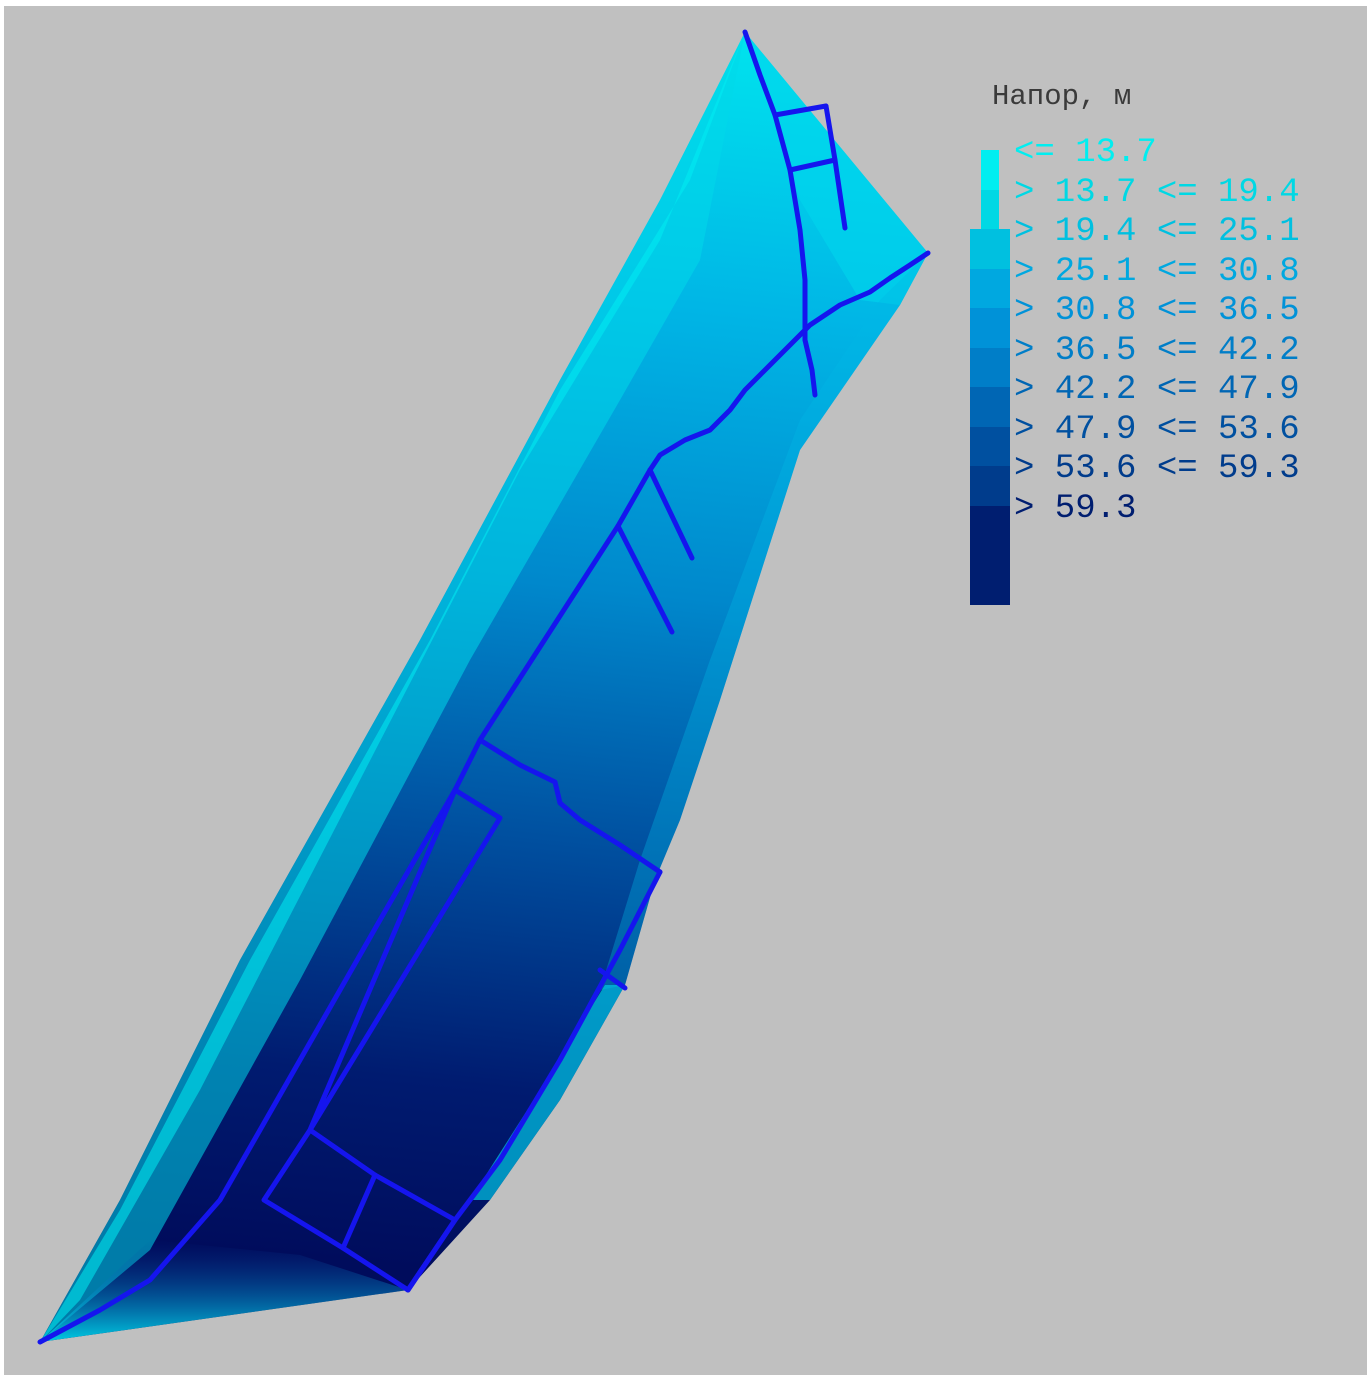 This screenshot has height=1379, width=1371. I want to click on pipe-inner-divider, so click(359, 1211).